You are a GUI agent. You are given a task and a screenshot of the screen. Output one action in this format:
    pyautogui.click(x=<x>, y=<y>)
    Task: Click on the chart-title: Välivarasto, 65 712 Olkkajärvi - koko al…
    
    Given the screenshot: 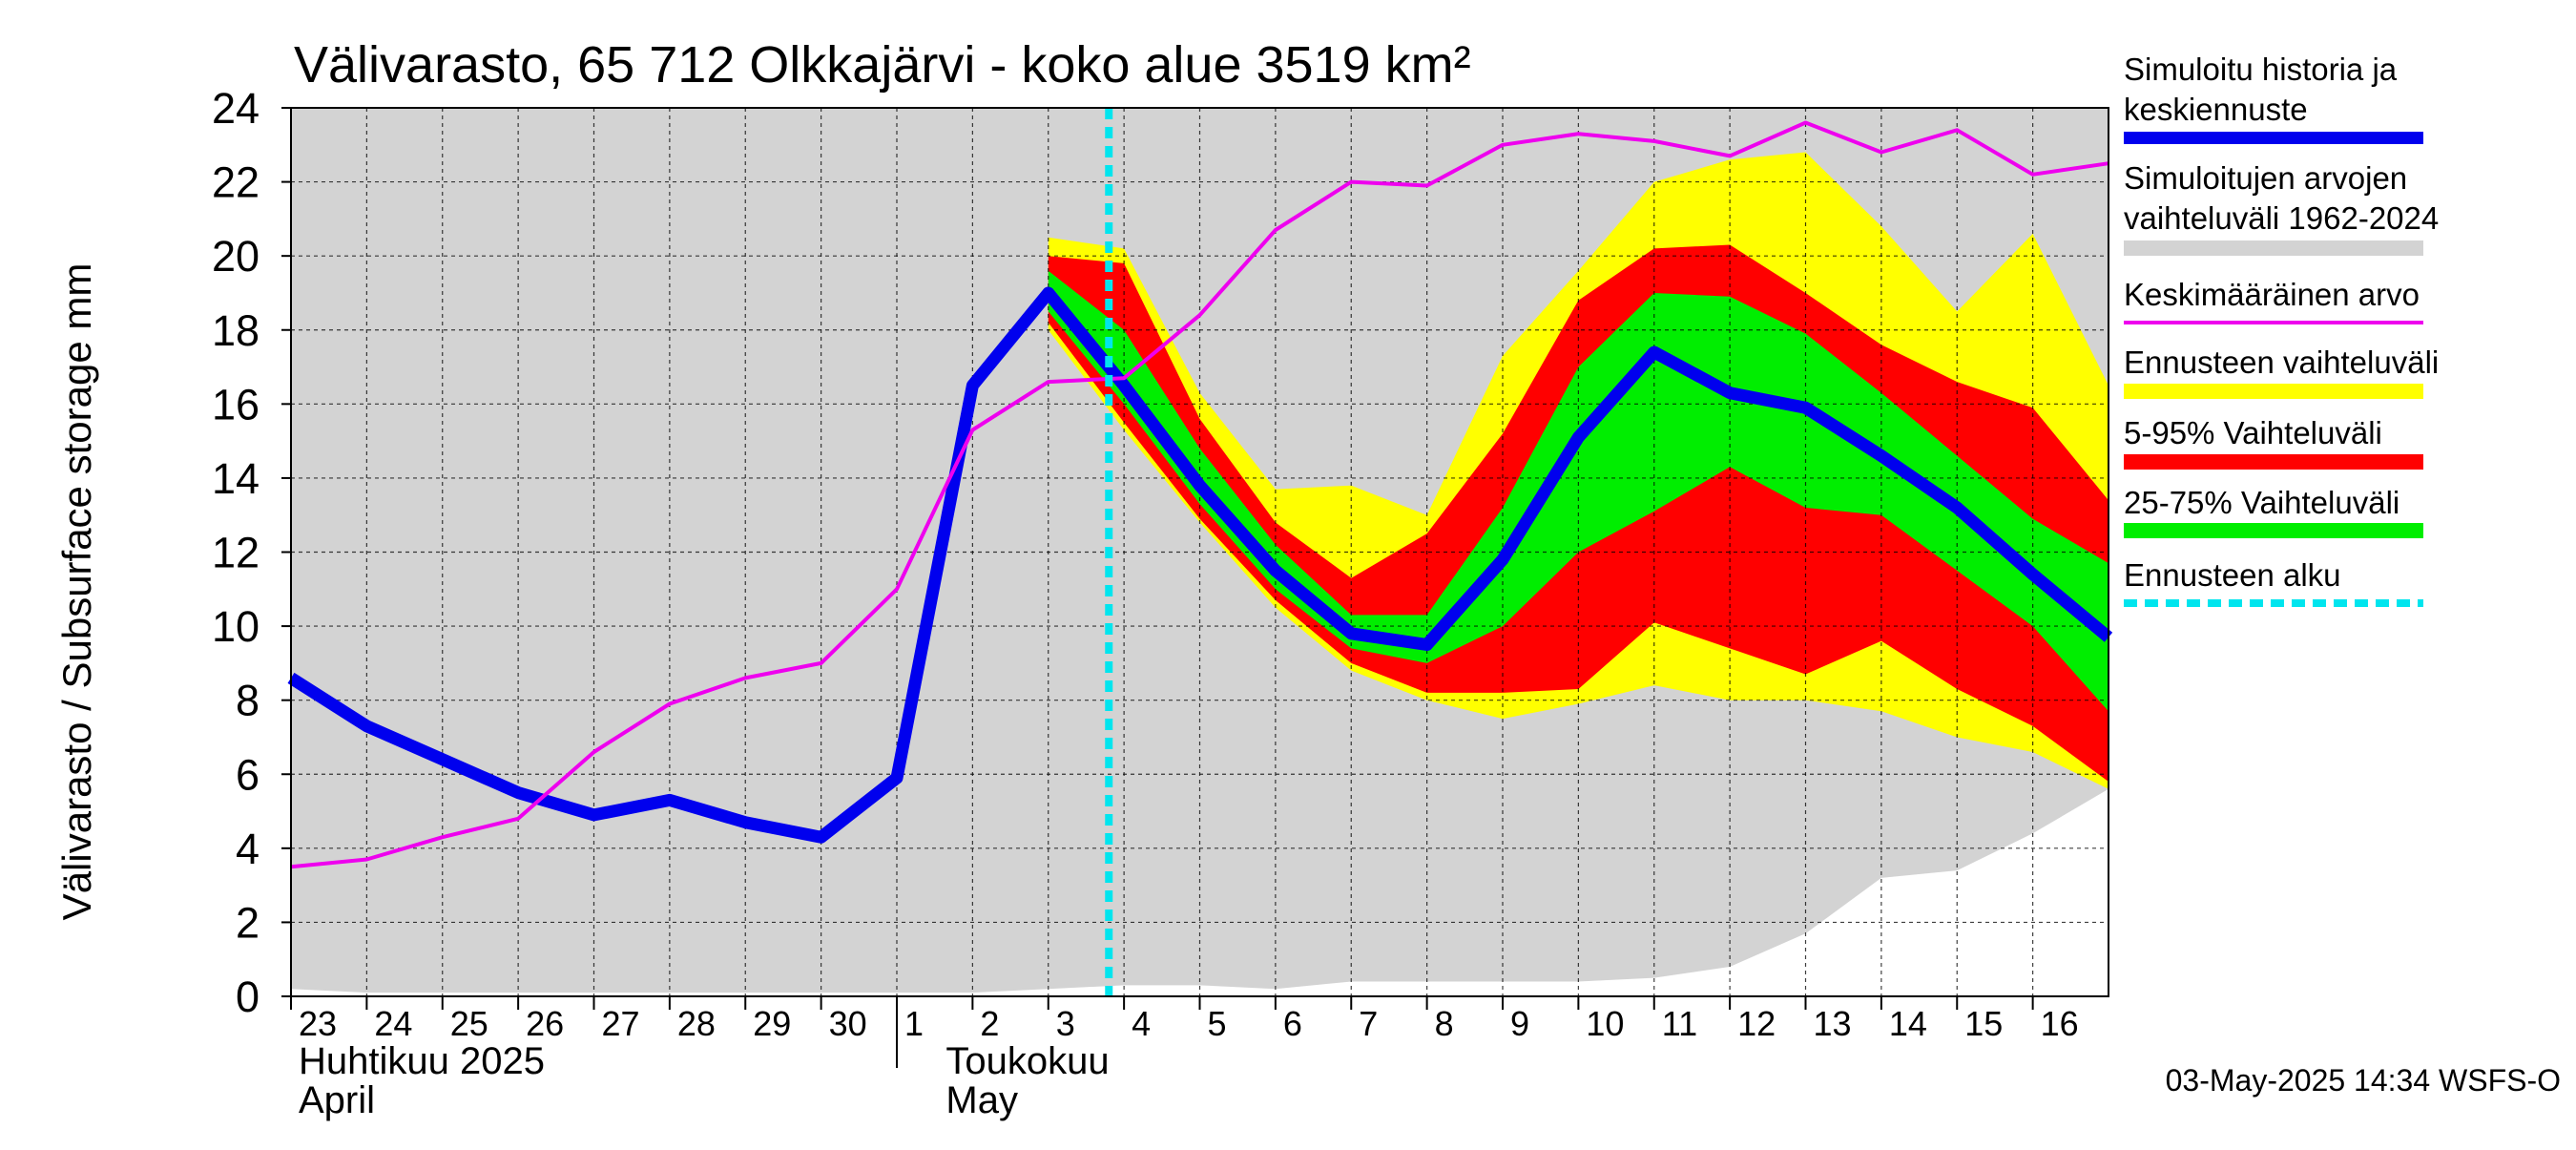 What is the action you would take?
    pyautogui.click(x=882, y=65)
    